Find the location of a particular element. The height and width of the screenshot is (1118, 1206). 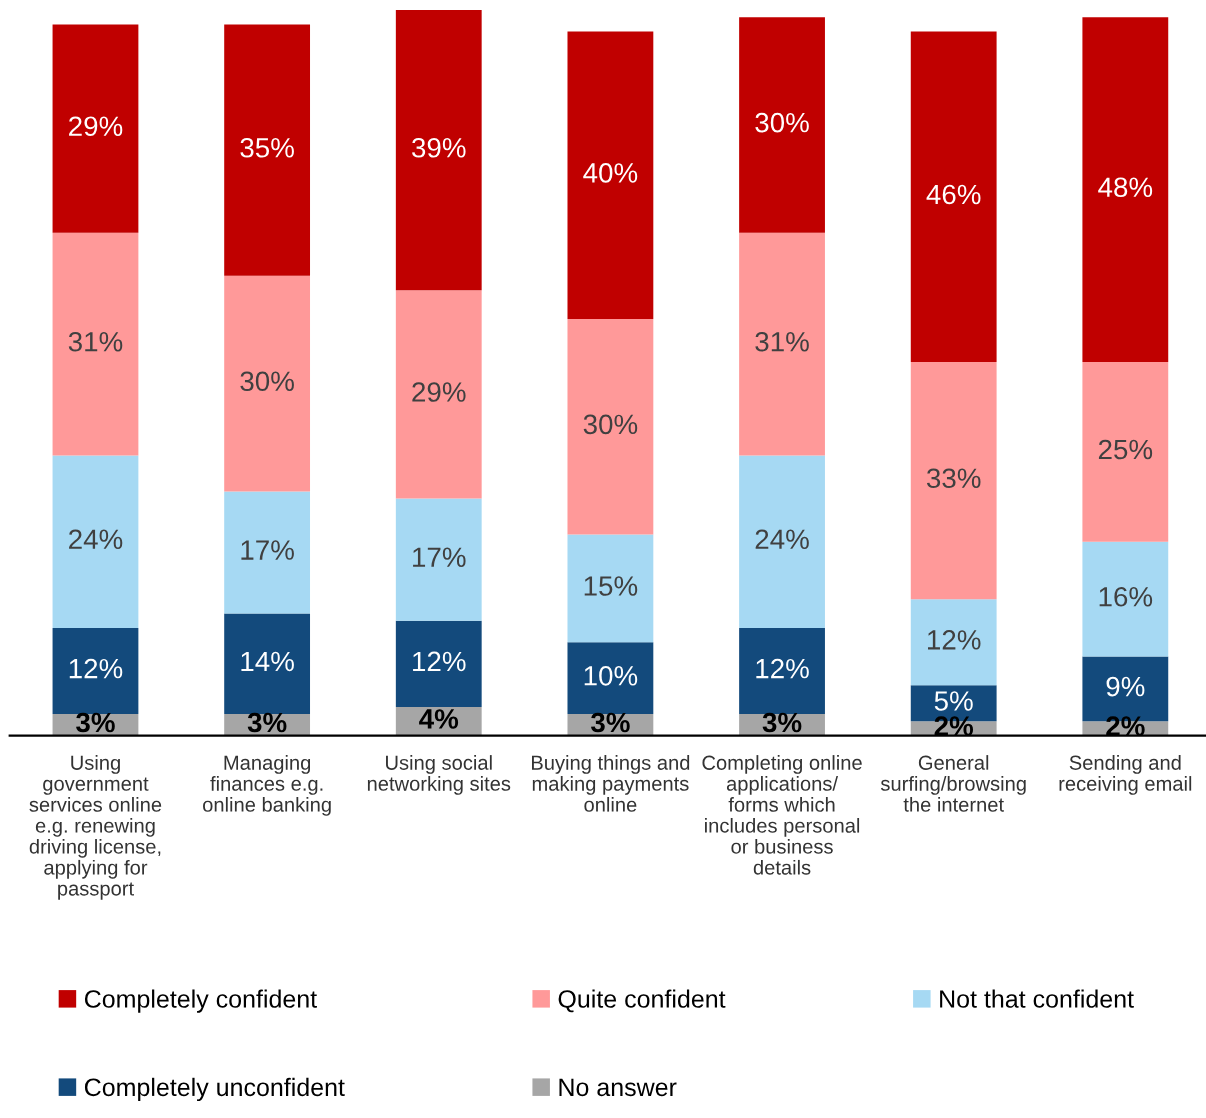

data-label: 39% is located at coordinates (439, 147).